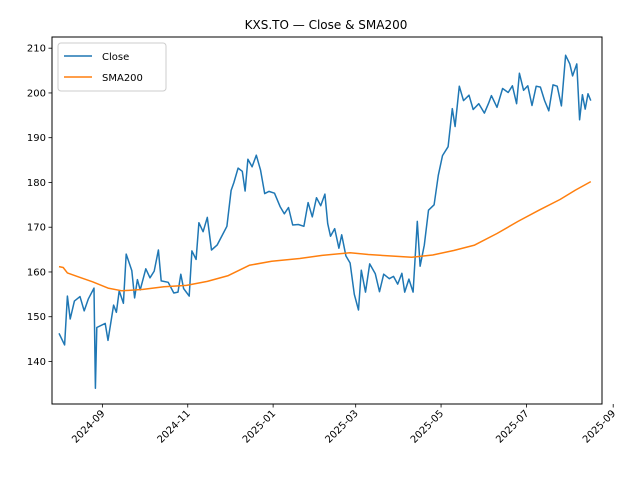  What do you see at coordinates (36, 317) in the screenshot?
I see `y-tick-label: 150` at bounding box center [36, 317].